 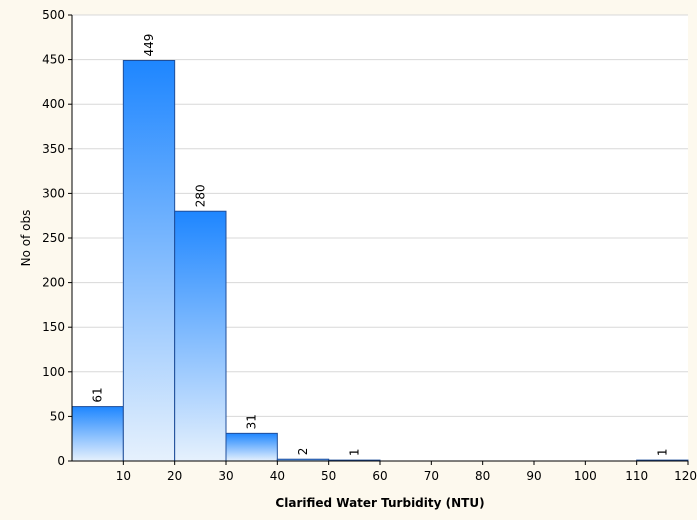 I want to click on x-tick-label: 30, so click(x=225, y=476).